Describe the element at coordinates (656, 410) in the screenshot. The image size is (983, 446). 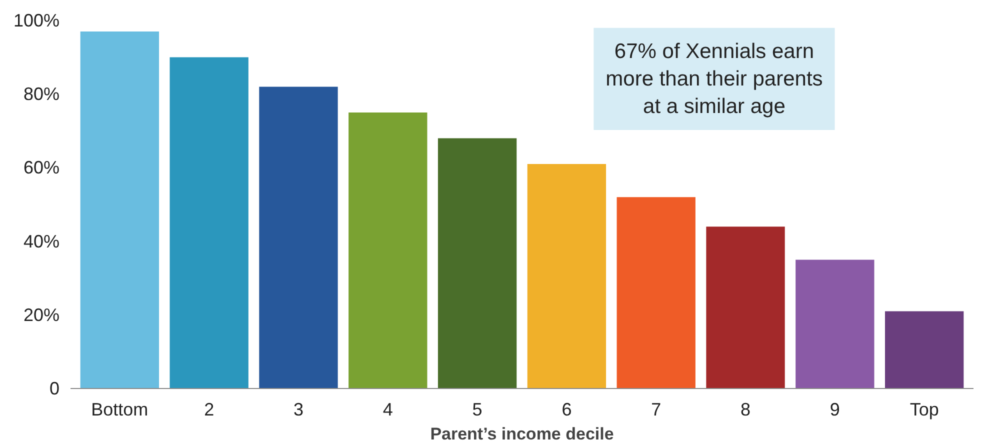
I see `x-tick-label: 7` at that location.